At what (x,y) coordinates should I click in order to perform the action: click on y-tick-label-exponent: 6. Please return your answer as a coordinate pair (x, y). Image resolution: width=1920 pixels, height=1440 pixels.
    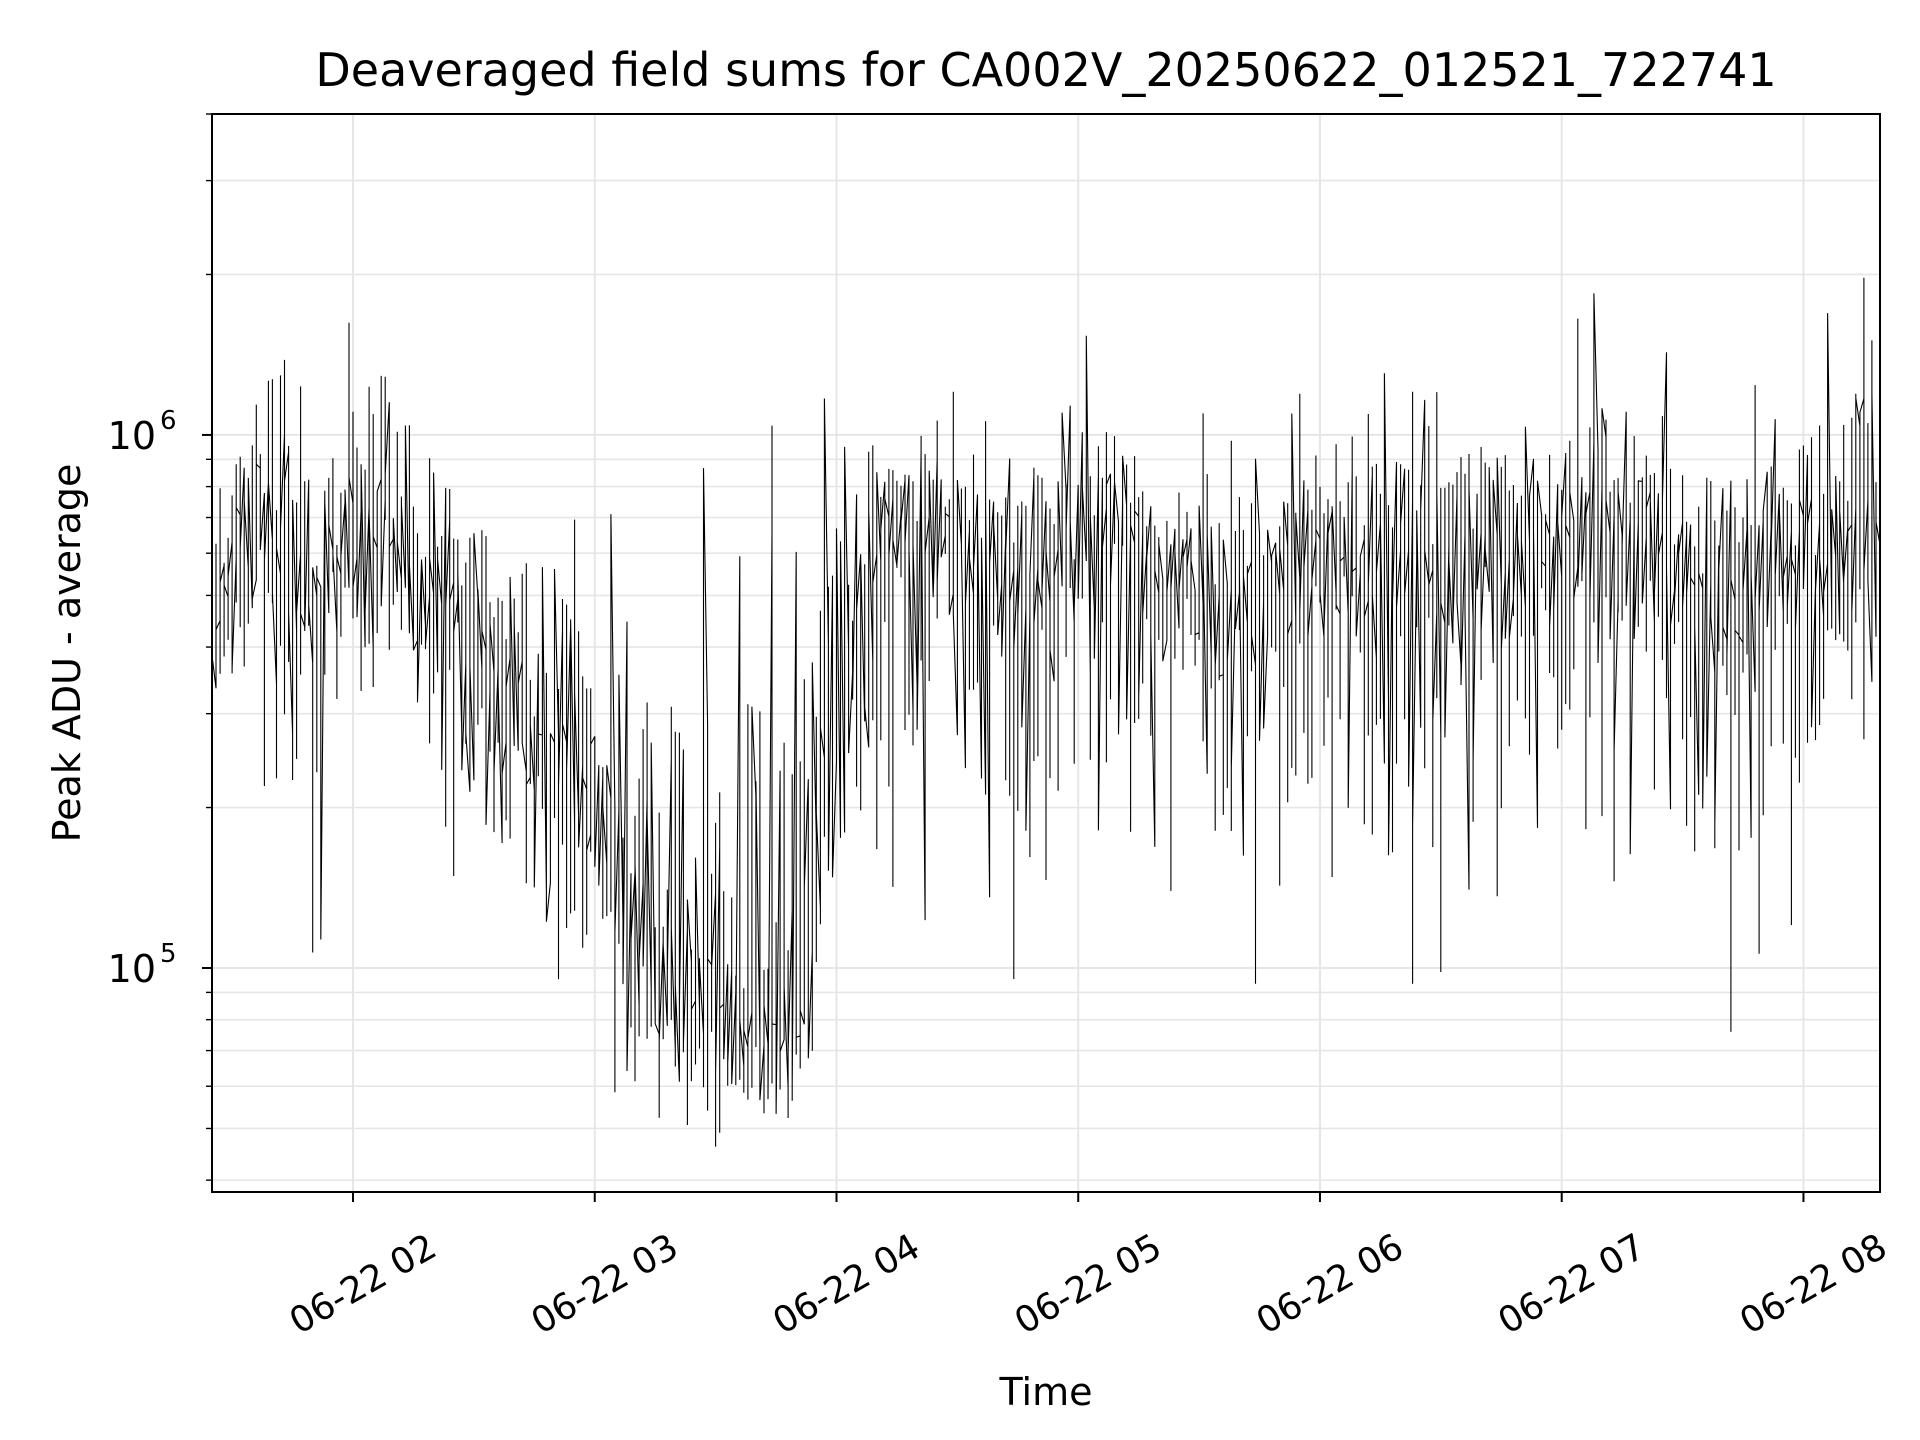
    Looking at the image, I should click on (168, 421).